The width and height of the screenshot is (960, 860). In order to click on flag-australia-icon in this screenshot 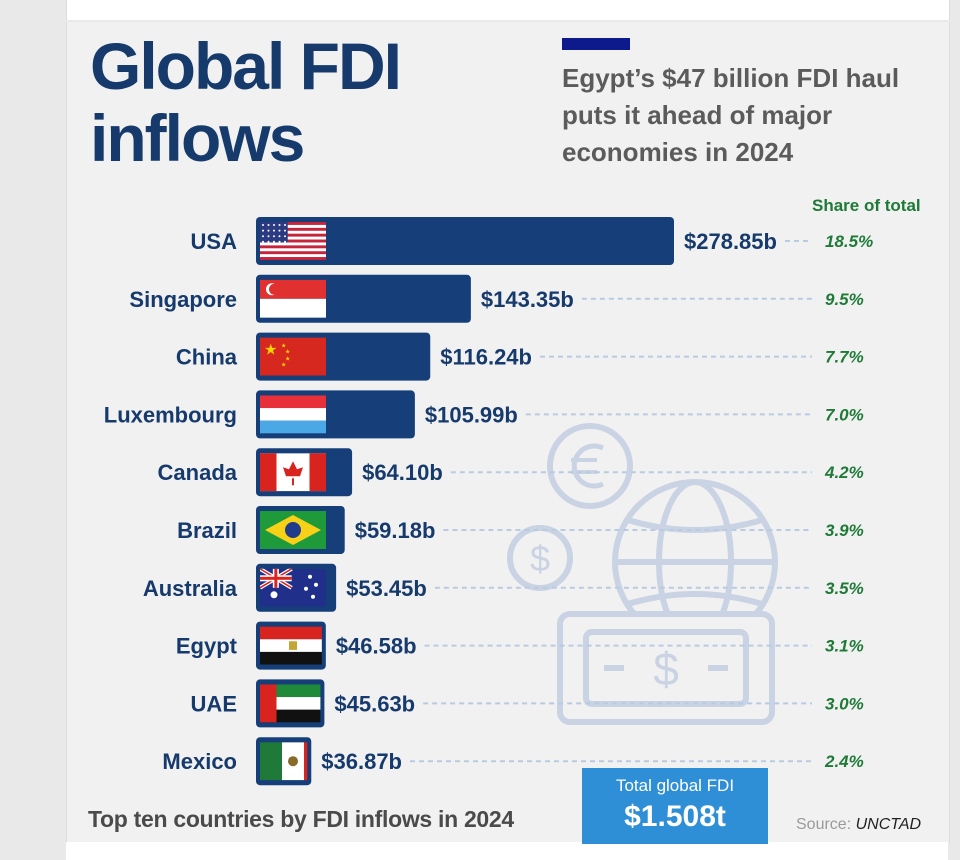, I will do `click(293, 587)`.